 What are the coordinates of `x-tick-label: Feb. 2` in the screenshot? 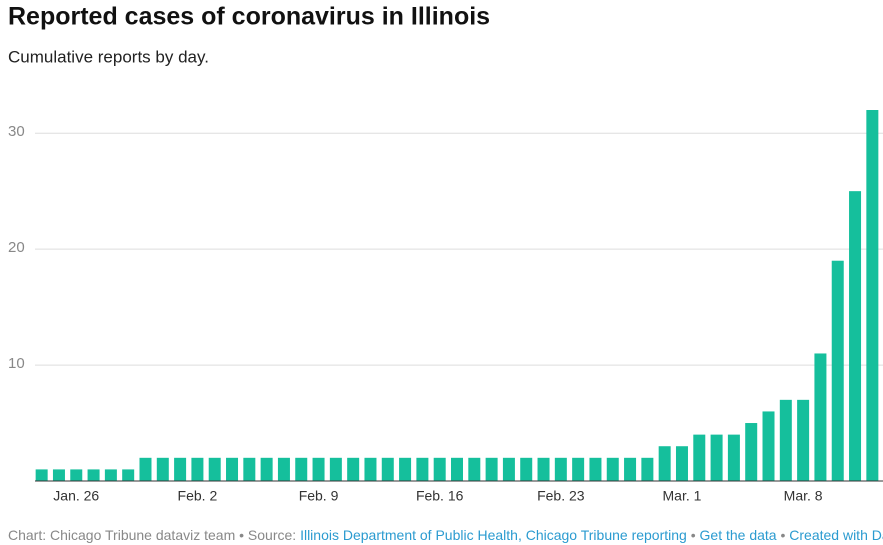 It's located at (198, 496).